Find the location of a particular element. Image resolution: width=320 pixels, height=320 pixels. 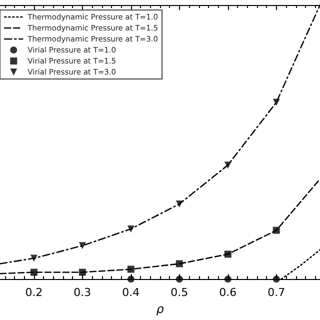

x-tick-label: 0.2 is located at coordinates (34, 293).